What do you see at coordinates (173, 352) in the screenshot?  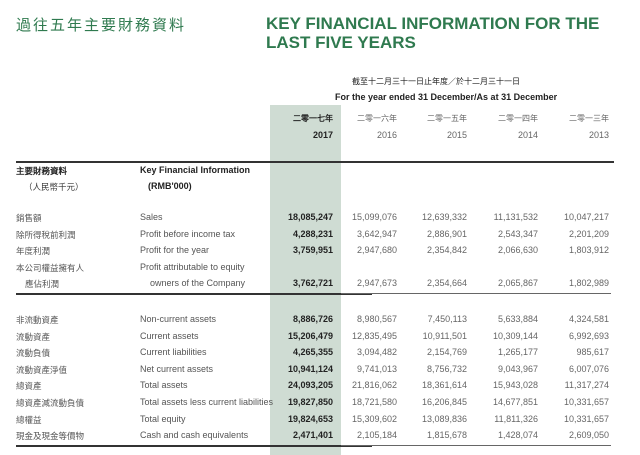 I see `row-label-en: Current liabilities` at bounding box center [173, 352].